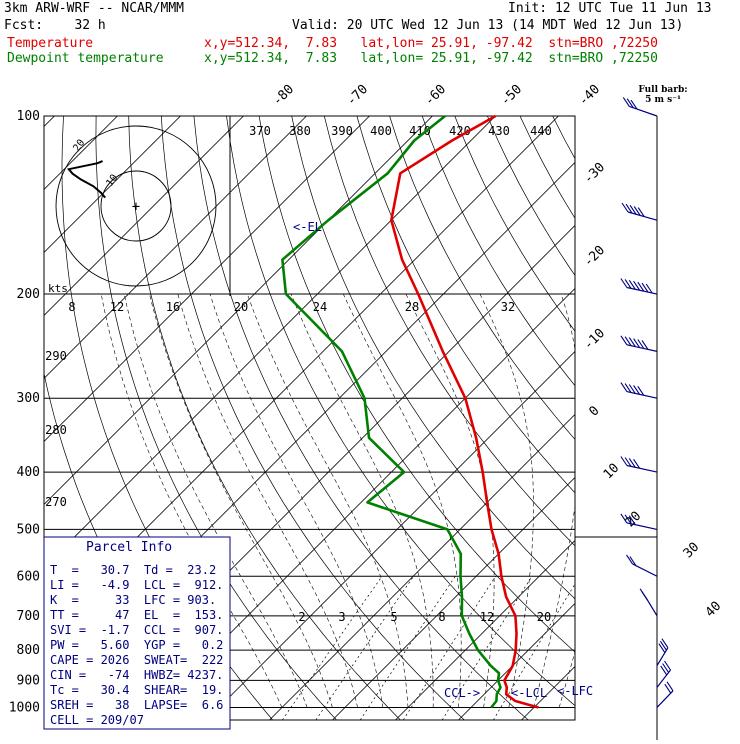  I want to click on parcel-row: CELL = 209/07, so click(97, 720).